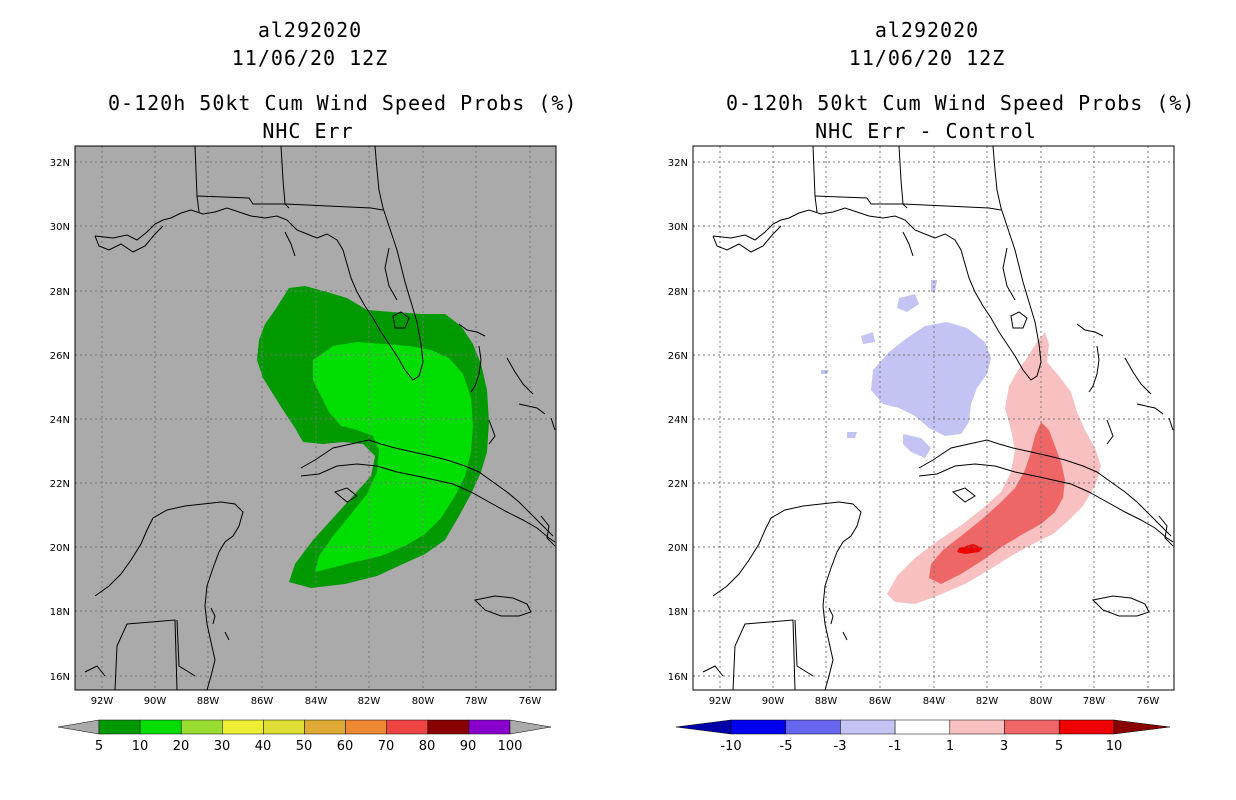 This screenshot has height=800, width=1236. Describe the element at coordinates (386, 746) in the screenshot. I see `left-colorbar-label: 70` at that location.